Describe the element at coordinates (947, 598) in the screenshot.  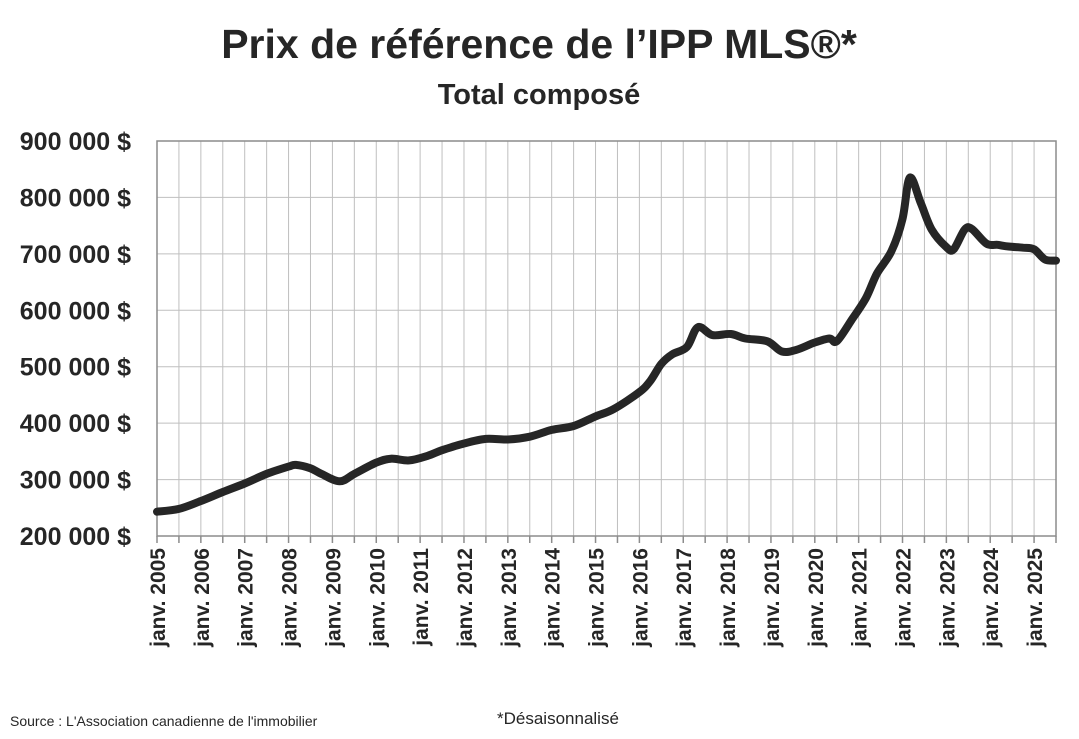
I see `x-tick-label: janv. 2023` at that location.